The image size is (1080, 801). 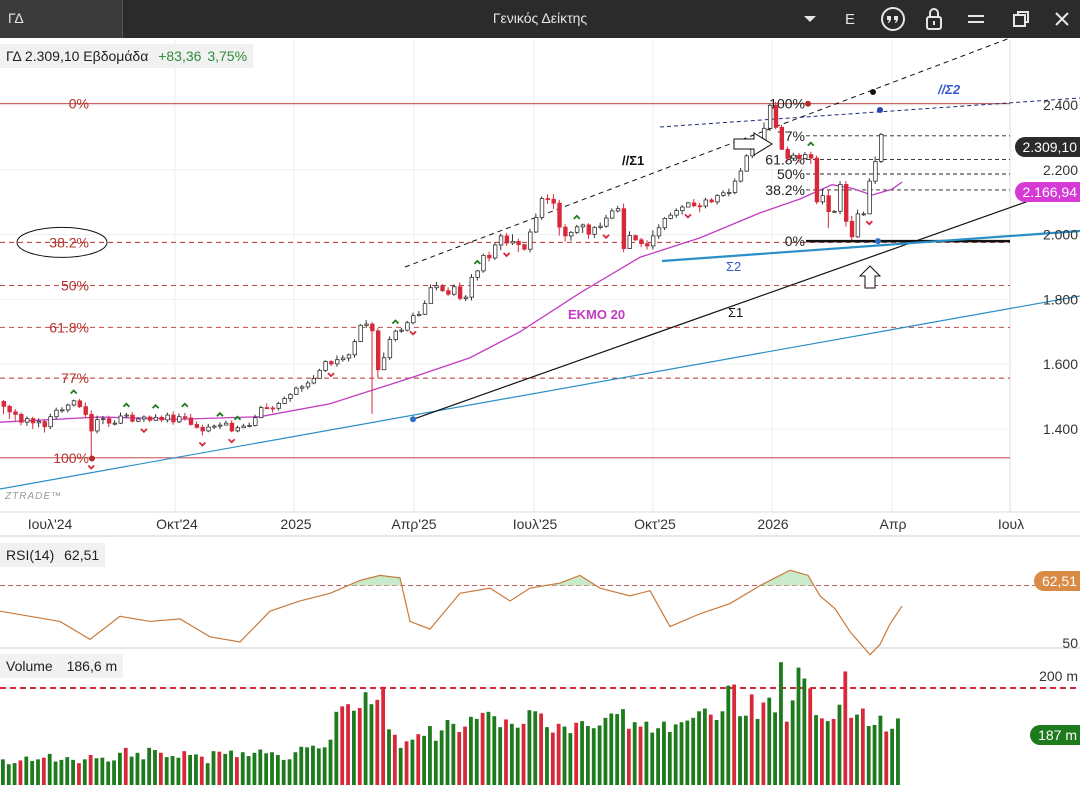 What do you see at coordinates (791, 201) in the screenshot?
I see `annotations: //Σ1 //Σ2 Σ2 Σ1` at bounding box center [791, 201].